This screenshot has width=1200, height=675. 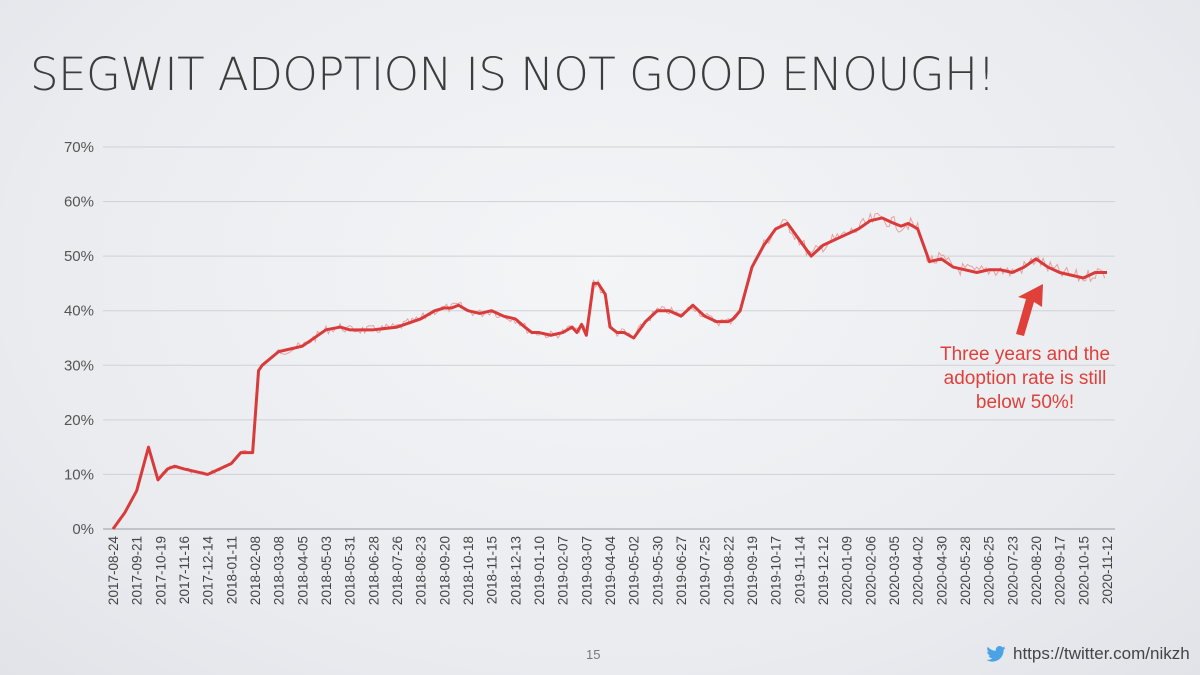 What do you see at coordinates (1025, 354) in the screenshot?
I see `annotation-line-1: Three years and the` at bounding box center [1025, 354].